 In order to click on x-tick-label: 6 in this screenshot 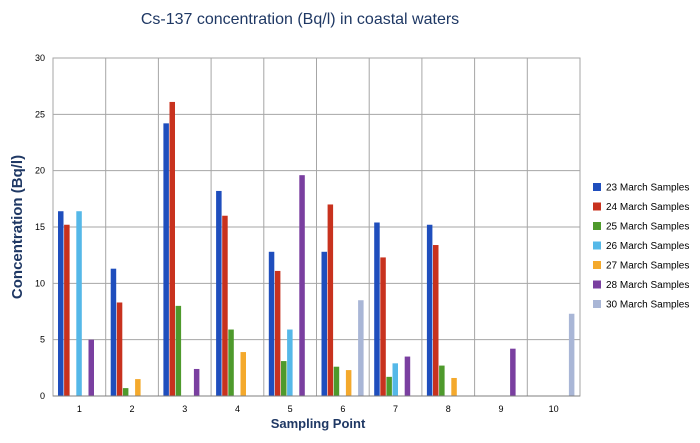, I will do `click(342, 409)`.